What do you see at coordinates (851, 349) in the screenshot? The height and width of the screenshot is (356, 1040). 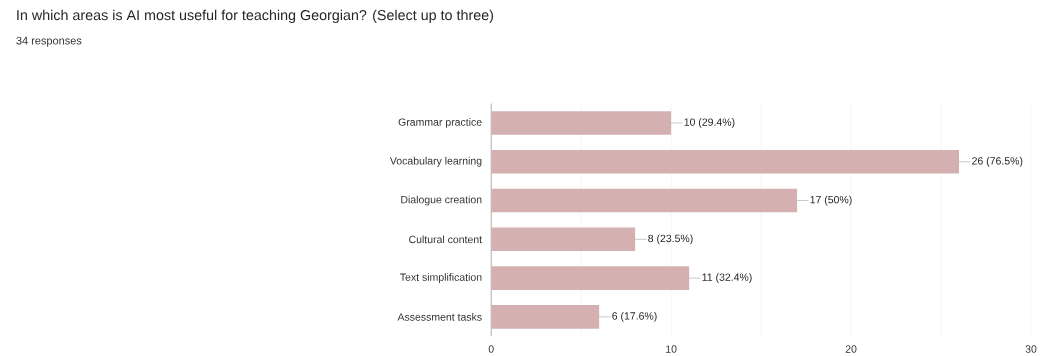 I see `x-tick-label: 20` at bounding box center [851, 349].